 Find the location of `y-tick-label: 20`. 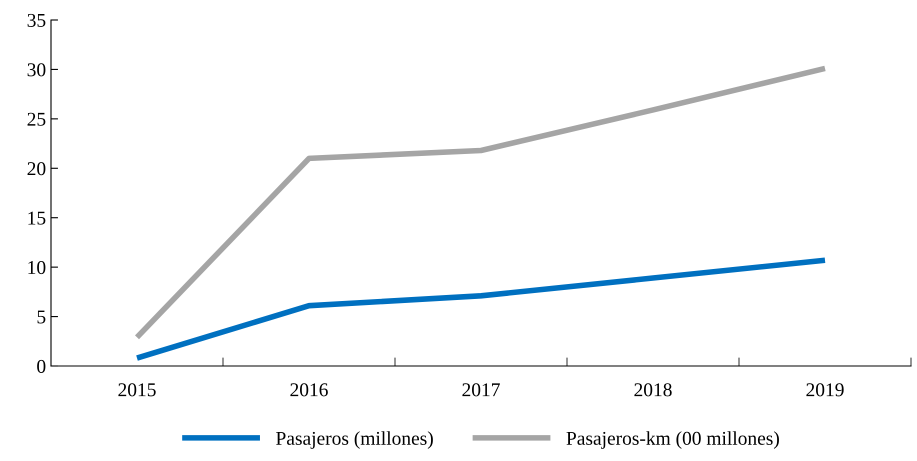

y-tick-label: 20 is located at coordinates (37, 169).